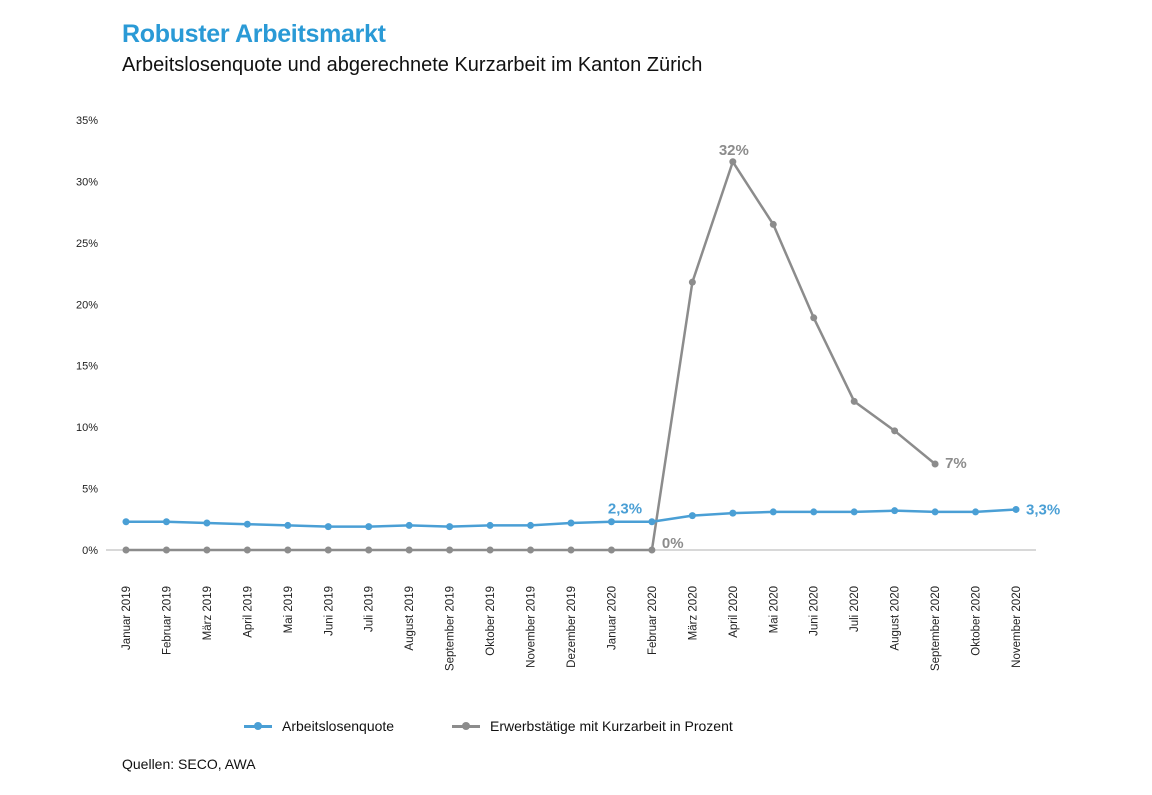 The image size is (1152, 795). What do you see at coordinates (410, 618) in the screenshot?
I see `x-tick-label: August 2019` at bounding box center [410, 618].